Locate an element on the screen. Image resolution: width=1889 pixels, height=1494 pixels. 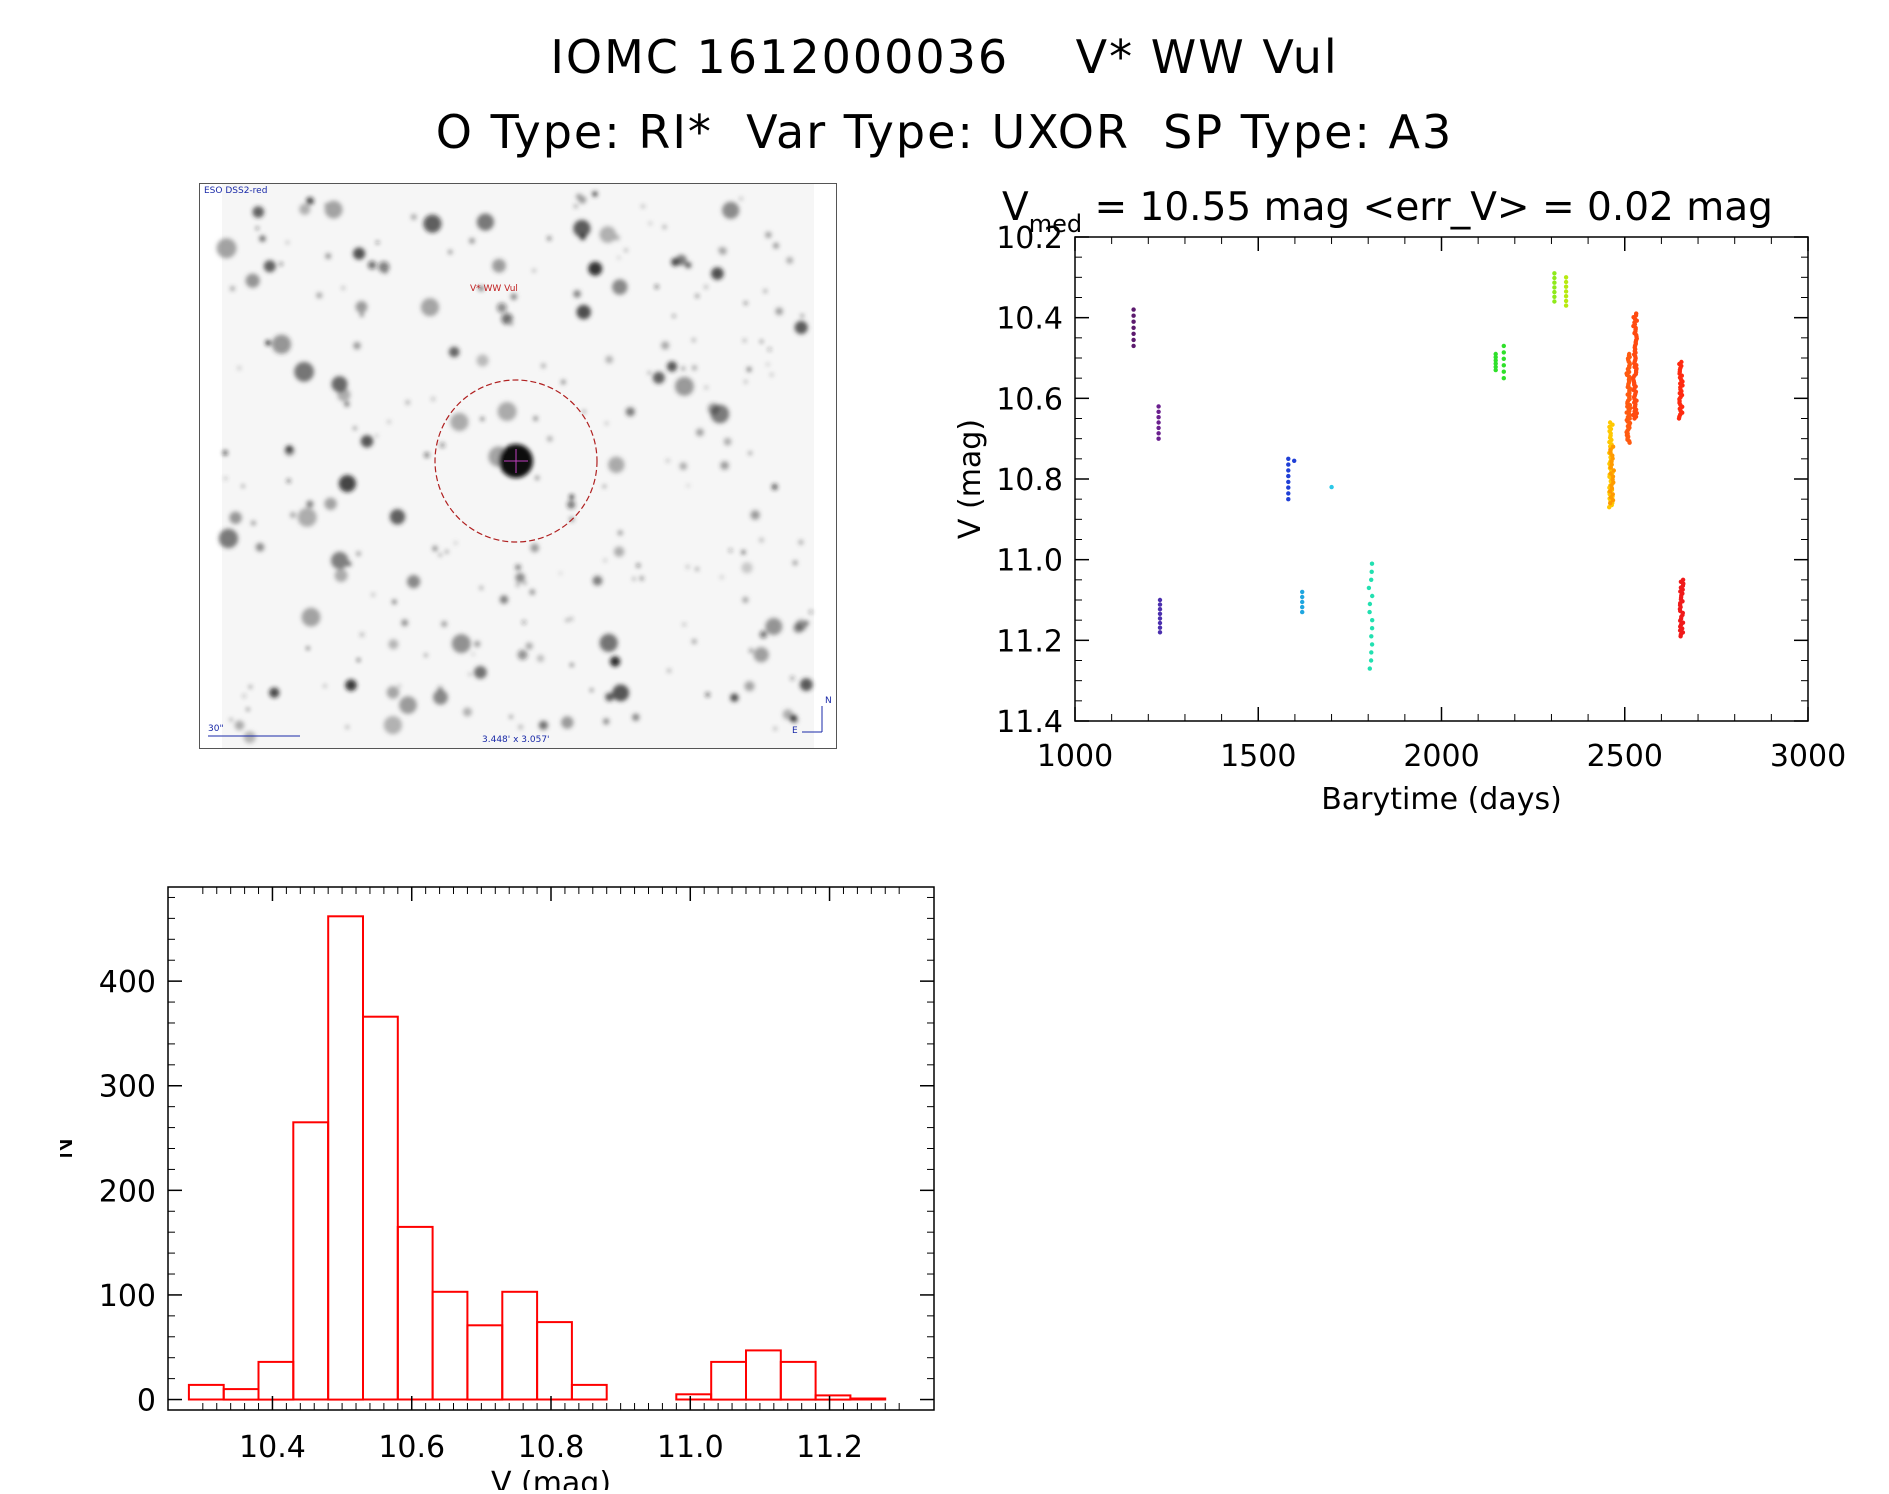
lc-plot-frame is located at coordinates (1441, 479).